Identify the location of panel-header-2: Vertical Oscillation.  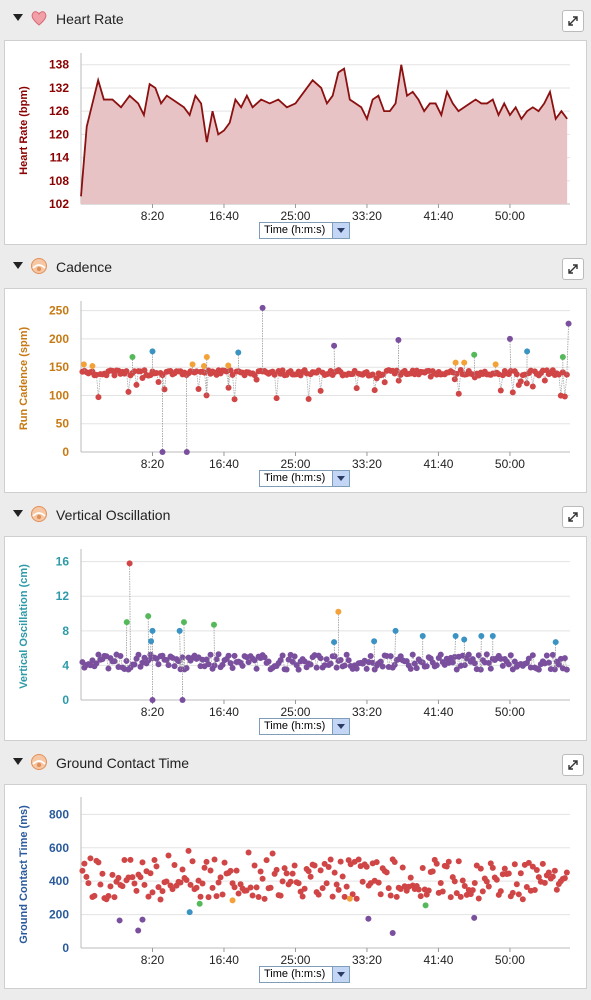
(295, 514).